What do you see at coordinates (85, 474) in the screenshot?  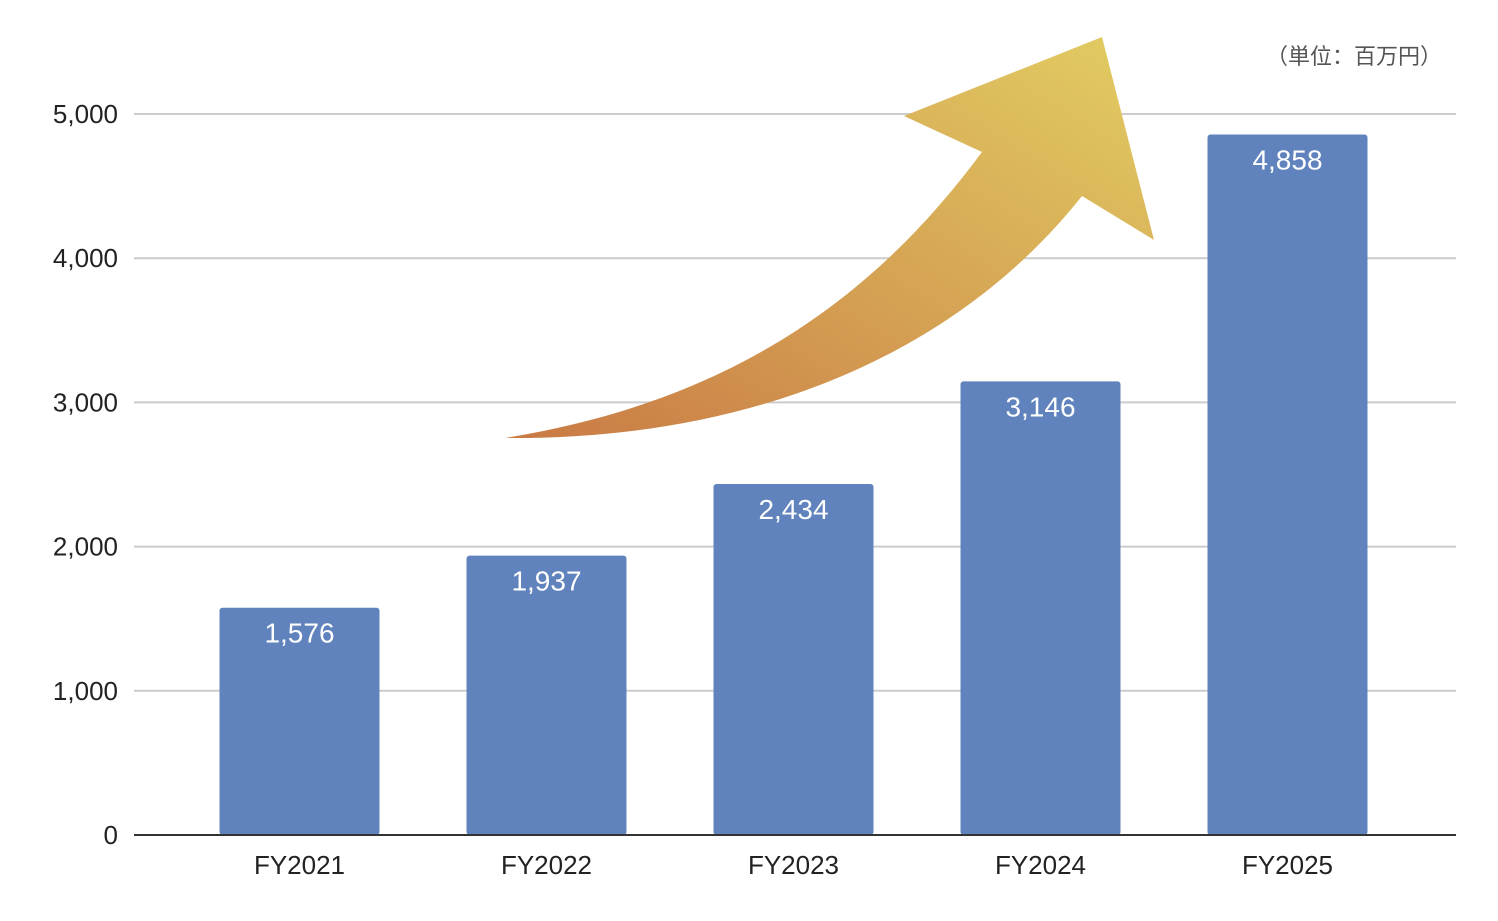 I see `y-axis-tick-labels: 0 1,000 2,000 3,000 4,000 5,000` at bounding box center [85, 474].